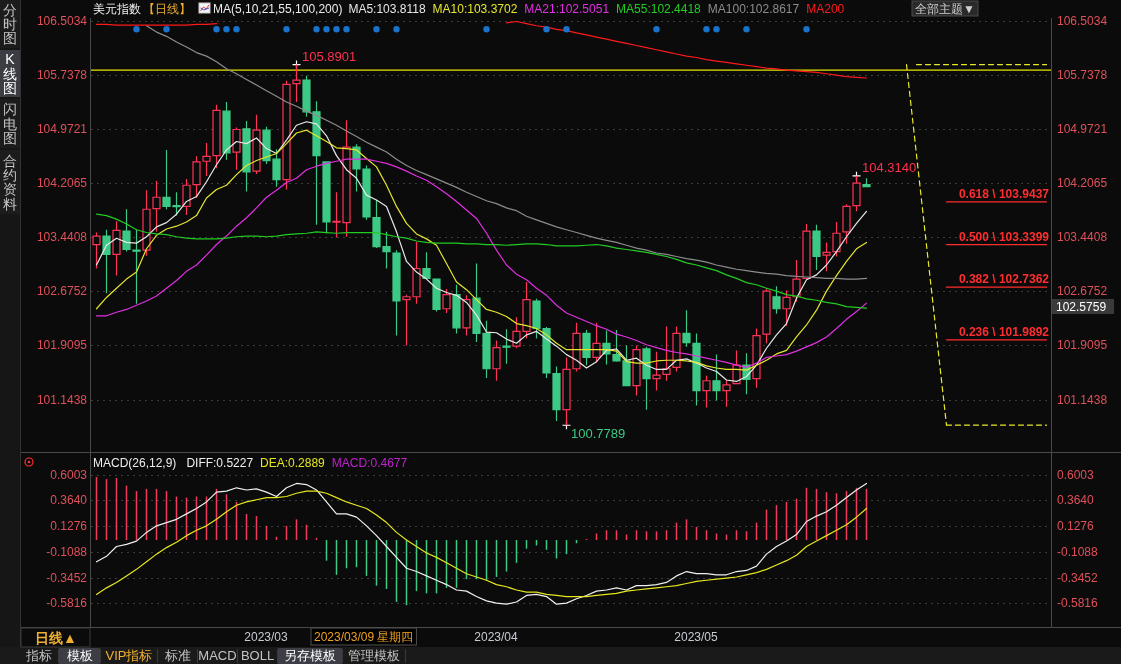  I want to click on chart-title: MACD(26,12,9), so click(135, 463).